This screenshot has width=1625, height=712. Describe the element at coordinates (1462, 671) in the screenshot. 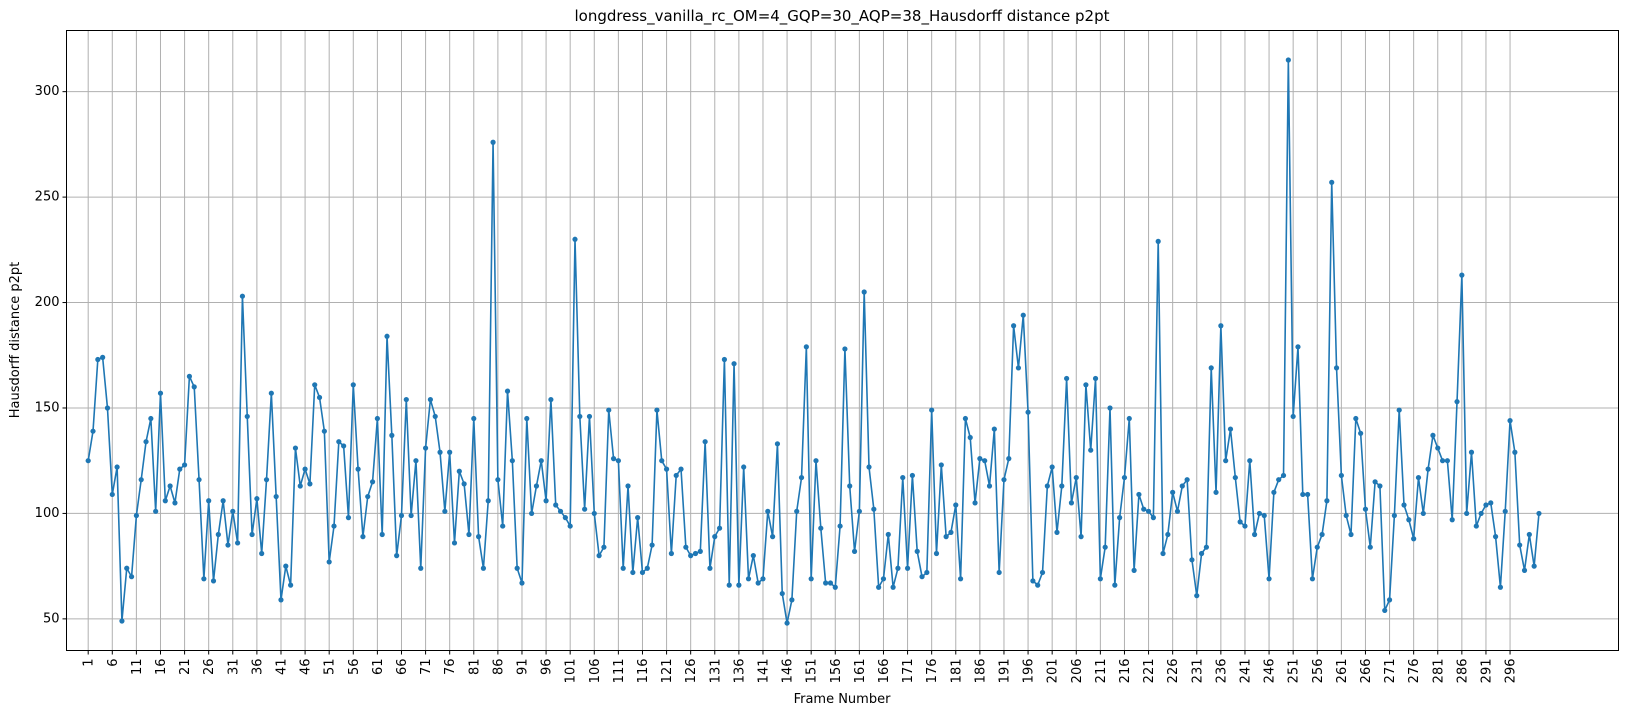

I see `x-tick-label: 286` at that location.